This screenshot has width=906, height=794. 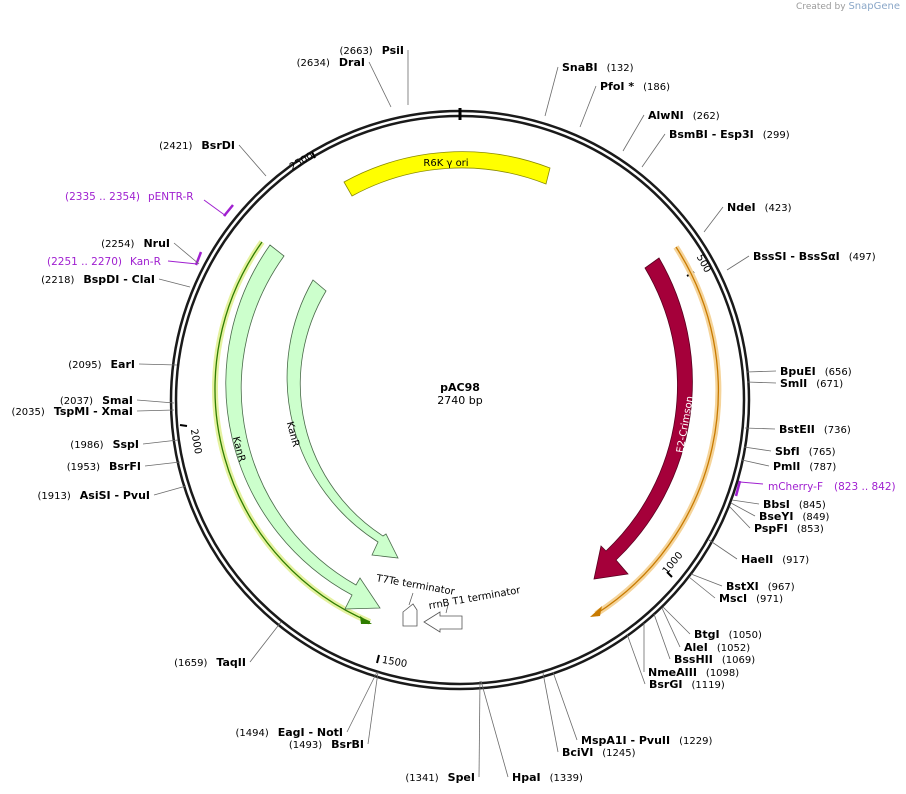 What do you see at coordinates (531, 732) in the screenshot?
I see `site-hpai: HpaI (1339)` at bounding box center [531, 732].